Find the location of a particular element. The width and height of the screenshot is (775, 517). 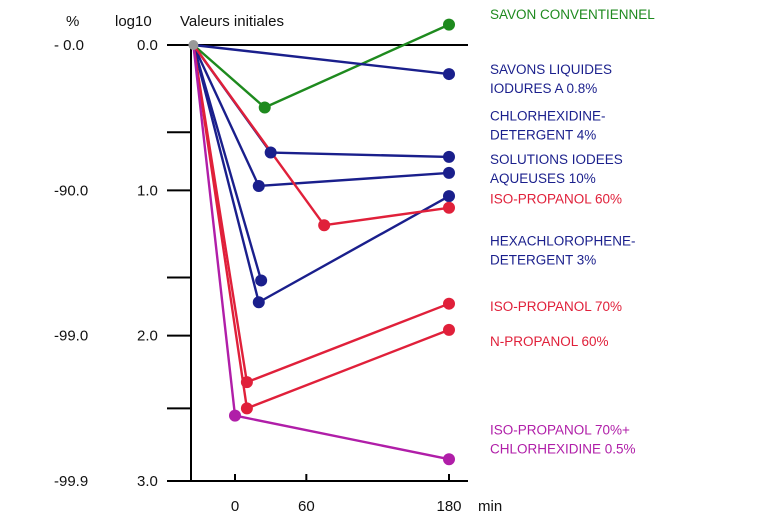

series-label: AQUEUSES 10% is located at coordinates (543, 178).